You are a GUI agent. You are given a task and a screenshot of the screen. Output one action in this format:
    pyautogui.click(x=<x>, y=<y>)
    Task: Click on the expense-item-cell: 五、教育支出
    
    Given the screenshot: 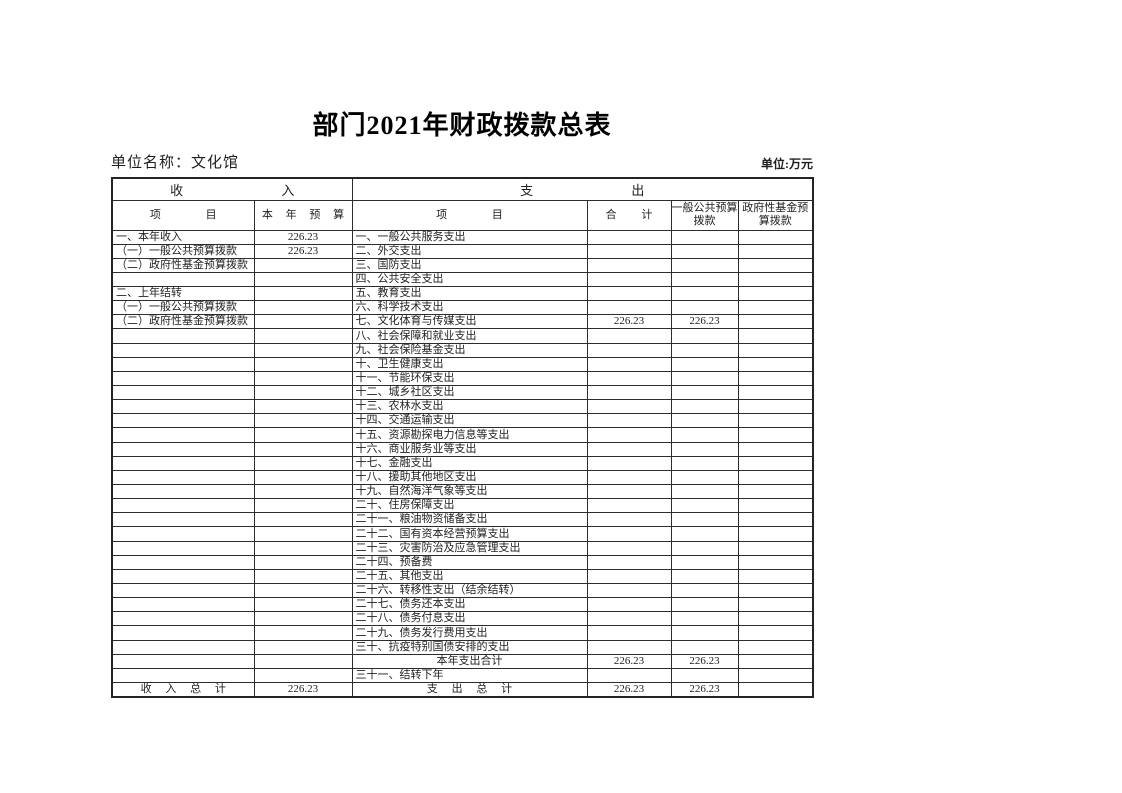 What is the action you would take?
    pyautogui.click(x=469, y=294)
    